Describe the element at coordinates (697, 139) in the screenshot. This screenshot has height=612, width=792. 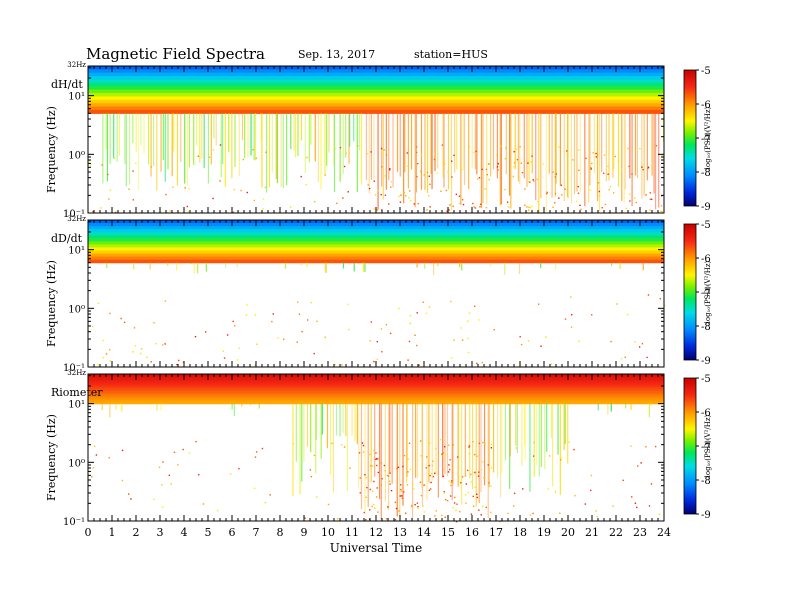
I see `colorbar: -5 -6 -7 -8 -9 log₁₀(PSD)(V²/Hz)` at that location.